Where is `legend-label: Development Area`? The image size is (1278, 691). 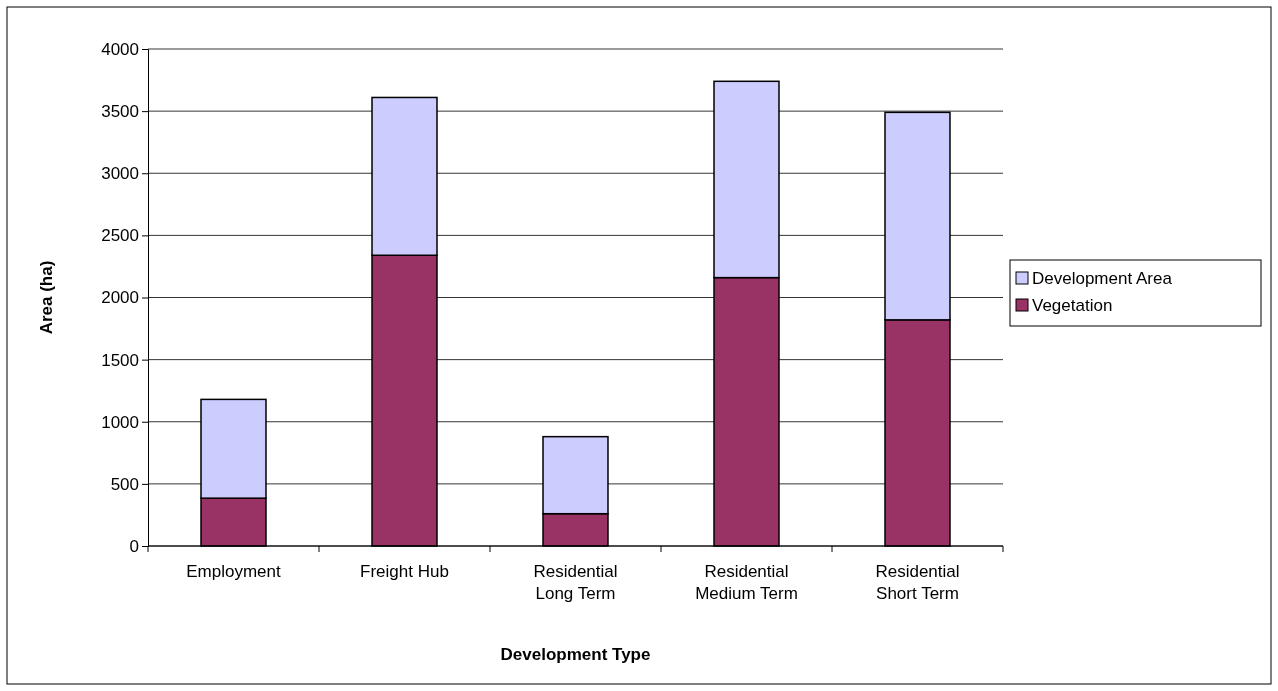
legend-label: Development Area is located at coordinates (1102, 278).